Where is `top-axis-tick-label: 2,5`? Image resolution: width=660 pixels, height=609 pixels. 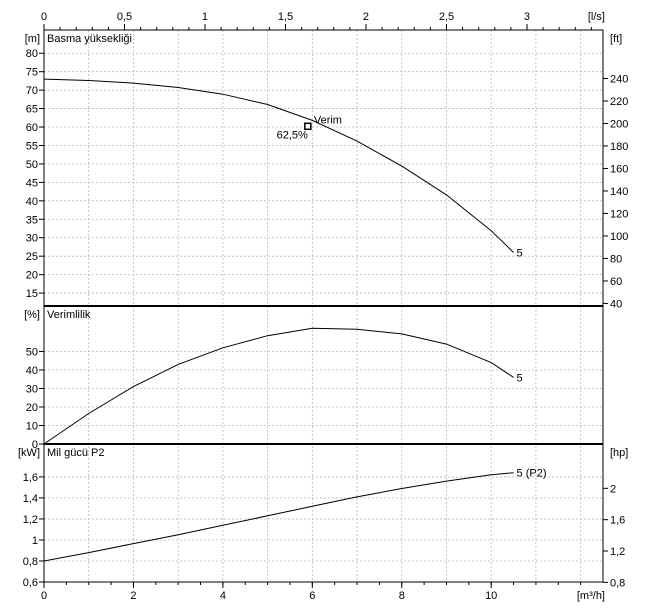 top-axis-tick-label: 2,5 is located at coordinates (446, 17).